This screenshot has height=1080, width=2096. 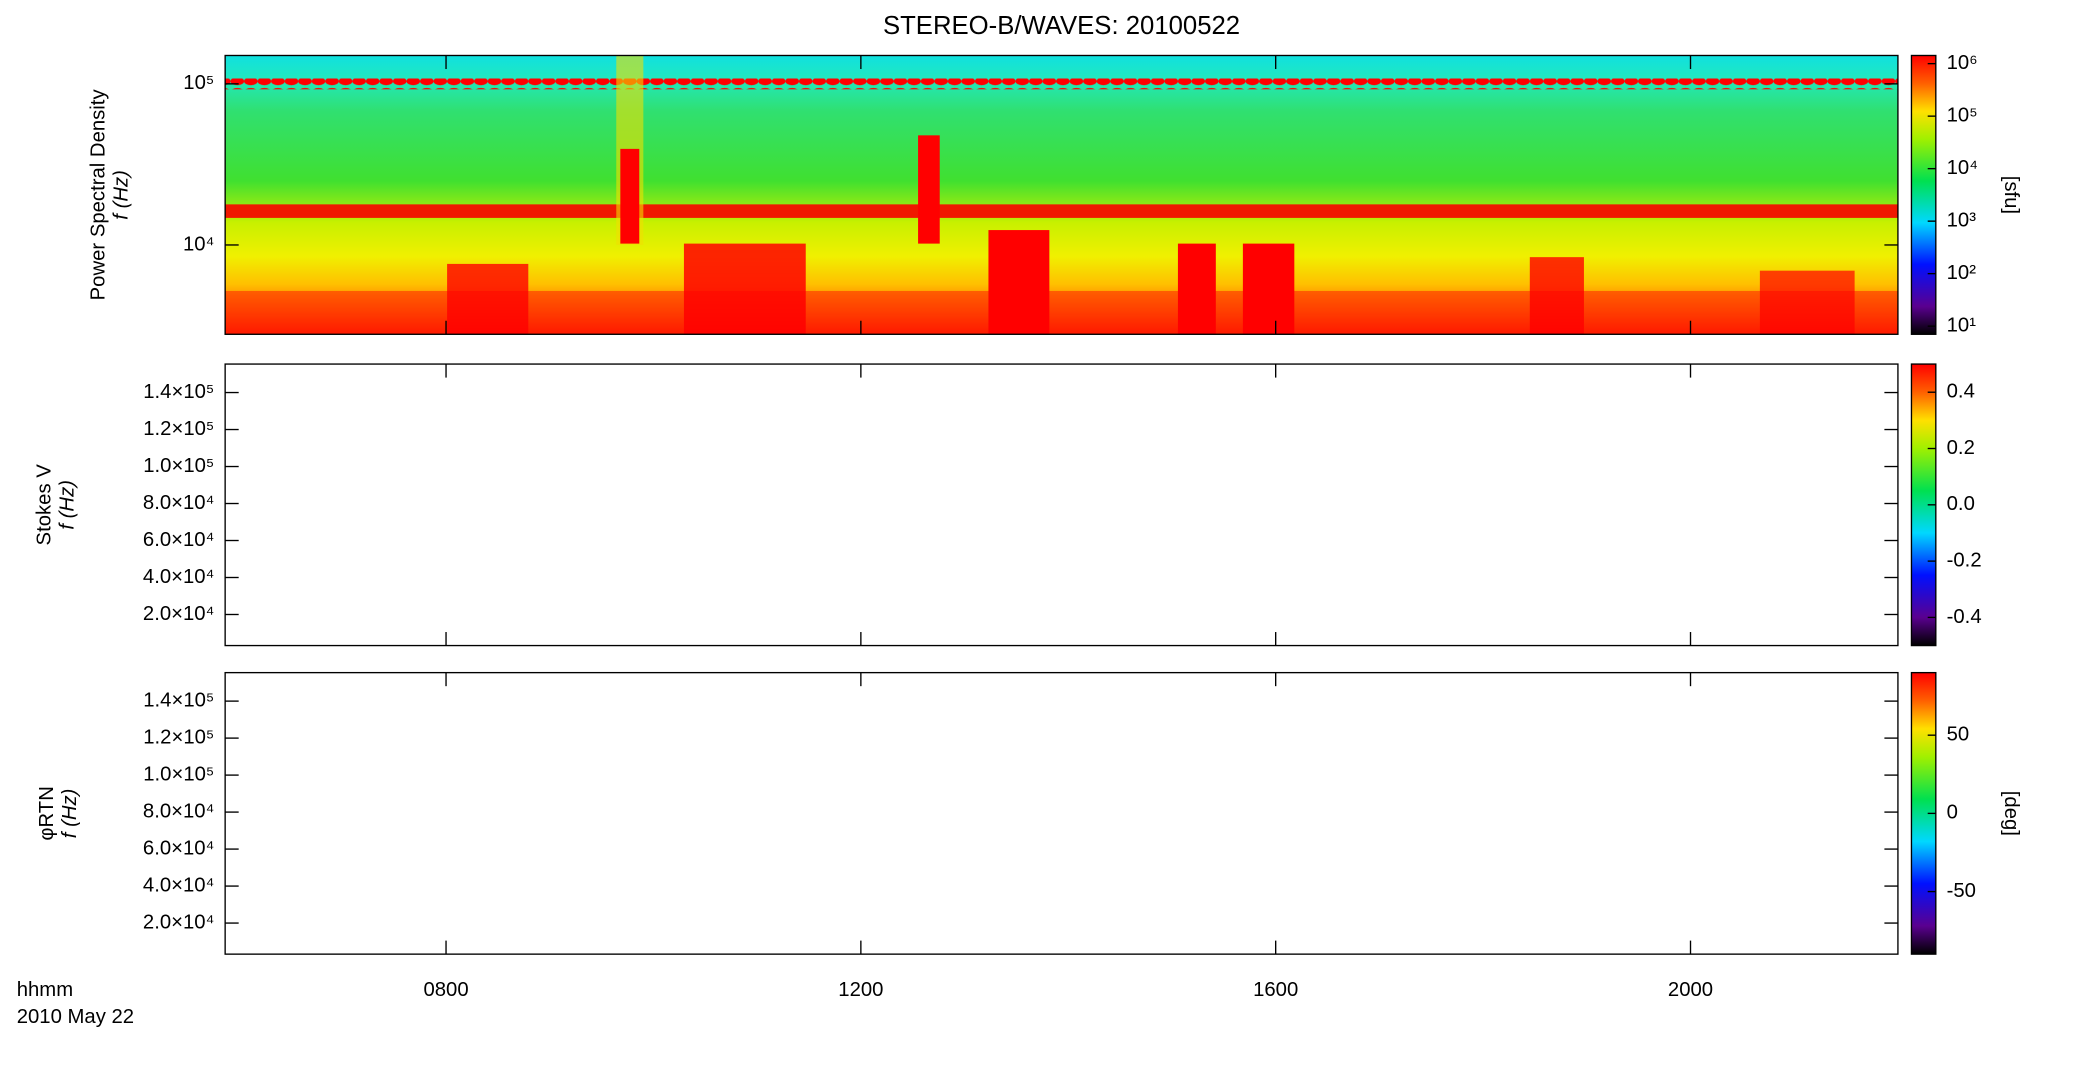 I want to click on x-tick-label: 2000, so click(x=1690, y=990).